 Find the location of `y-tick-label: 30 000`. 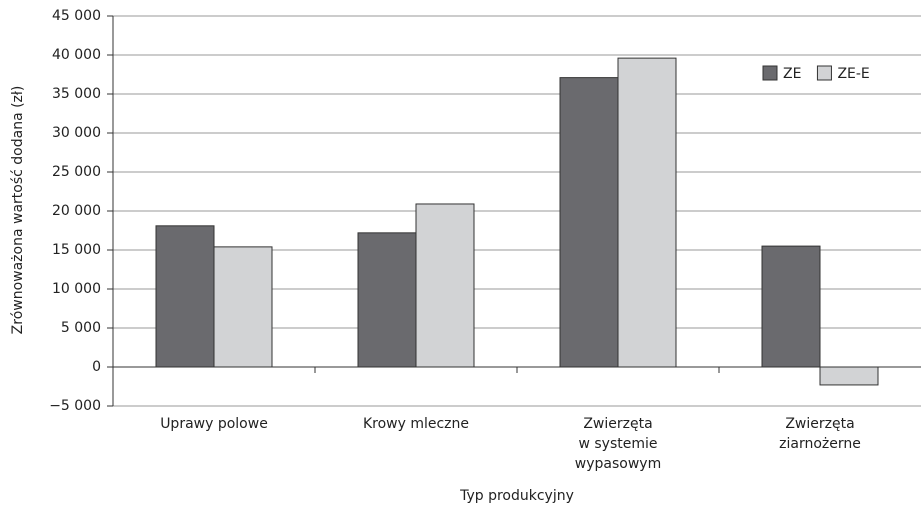

y-tick-label: 30 000 is located at coordinates (76, 133).